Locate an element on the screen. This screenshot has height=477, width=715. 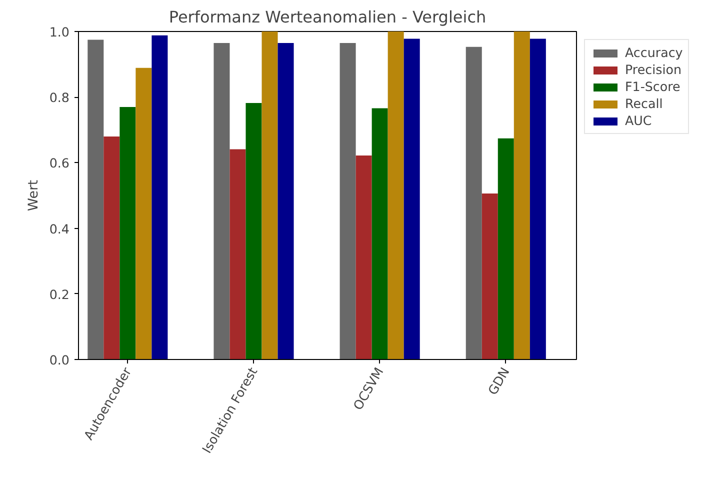
chart-title: Performanz Werteanomalien - Vergleich is located at coordinates (327, 17).